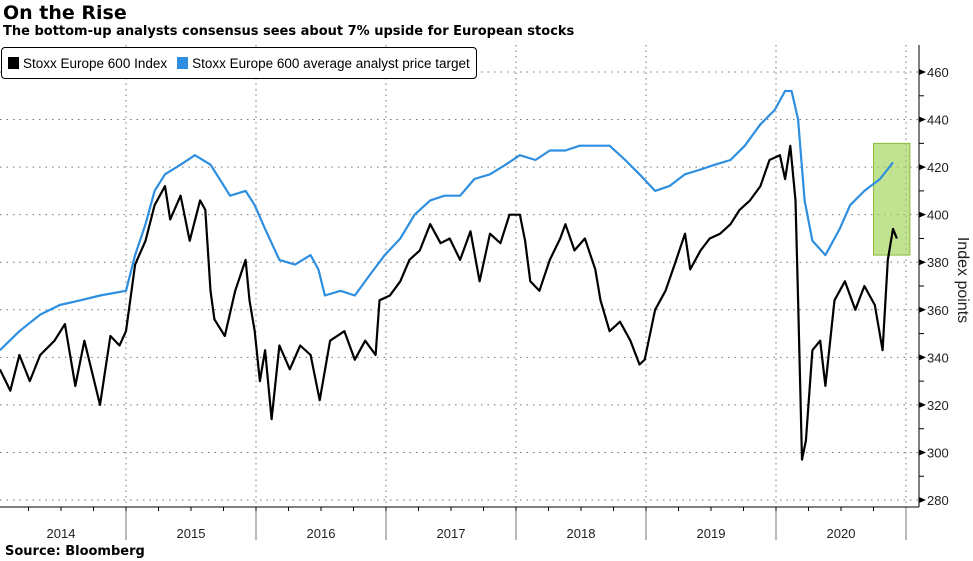  I want to click on x-tick-label: 2020, so click(841, 533).